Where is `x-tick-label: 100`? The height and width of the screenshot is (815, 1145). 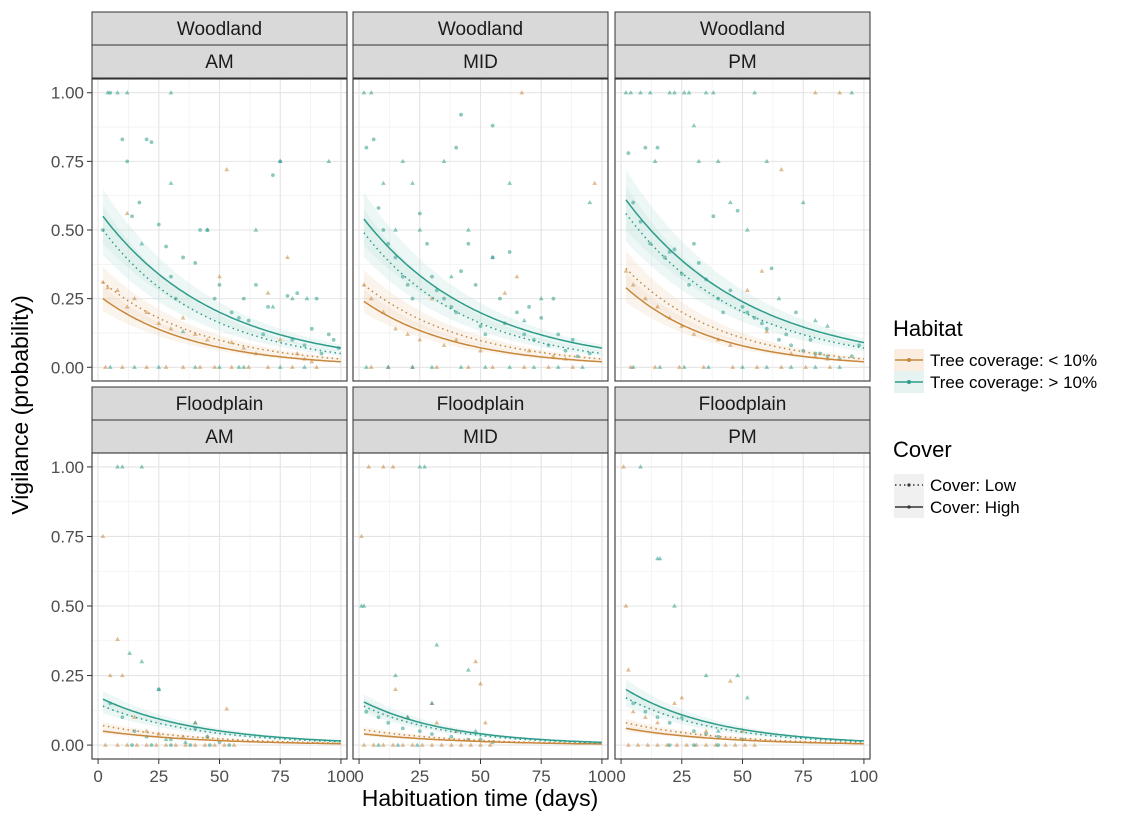 x-tick-label: 100 is located at coordinates (341, 776).